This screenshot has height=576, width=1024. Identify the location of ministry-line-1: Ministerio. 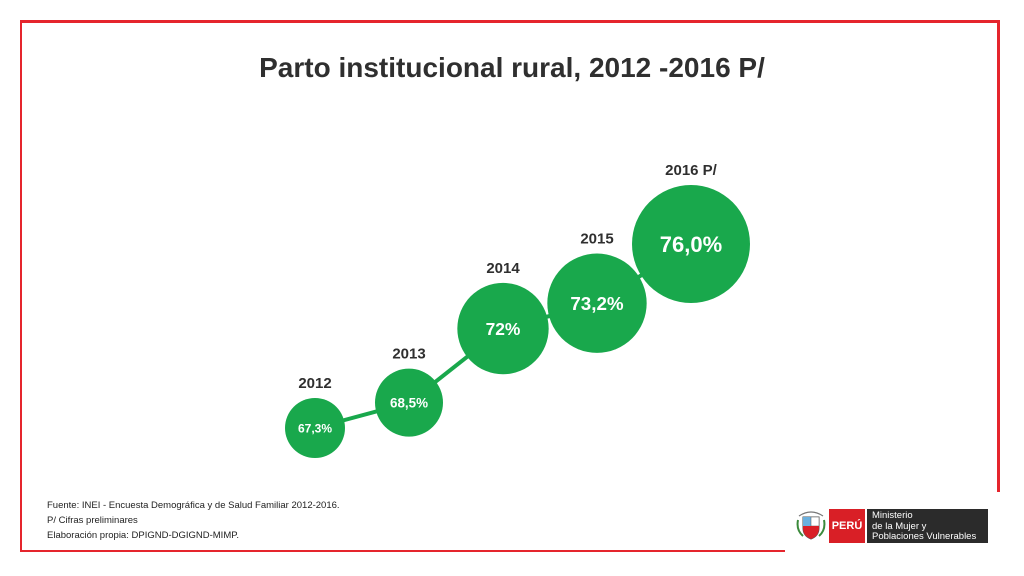
(892, 515).